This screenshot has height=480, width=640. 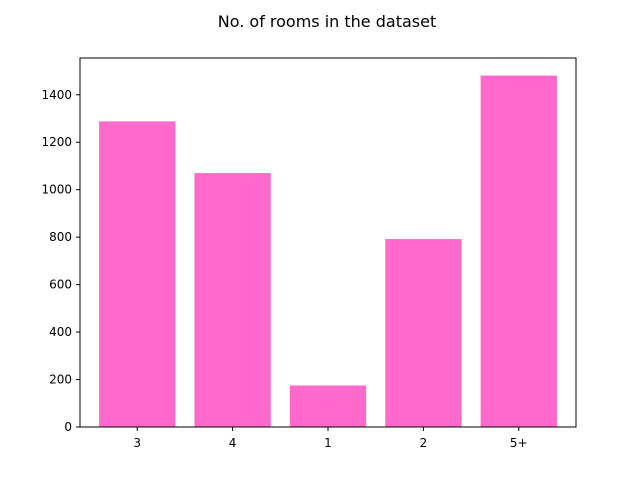 What do you see at coordinates (518, 251) in the screenshot?
I see `bar-5+` at bounding box center [518, 251].